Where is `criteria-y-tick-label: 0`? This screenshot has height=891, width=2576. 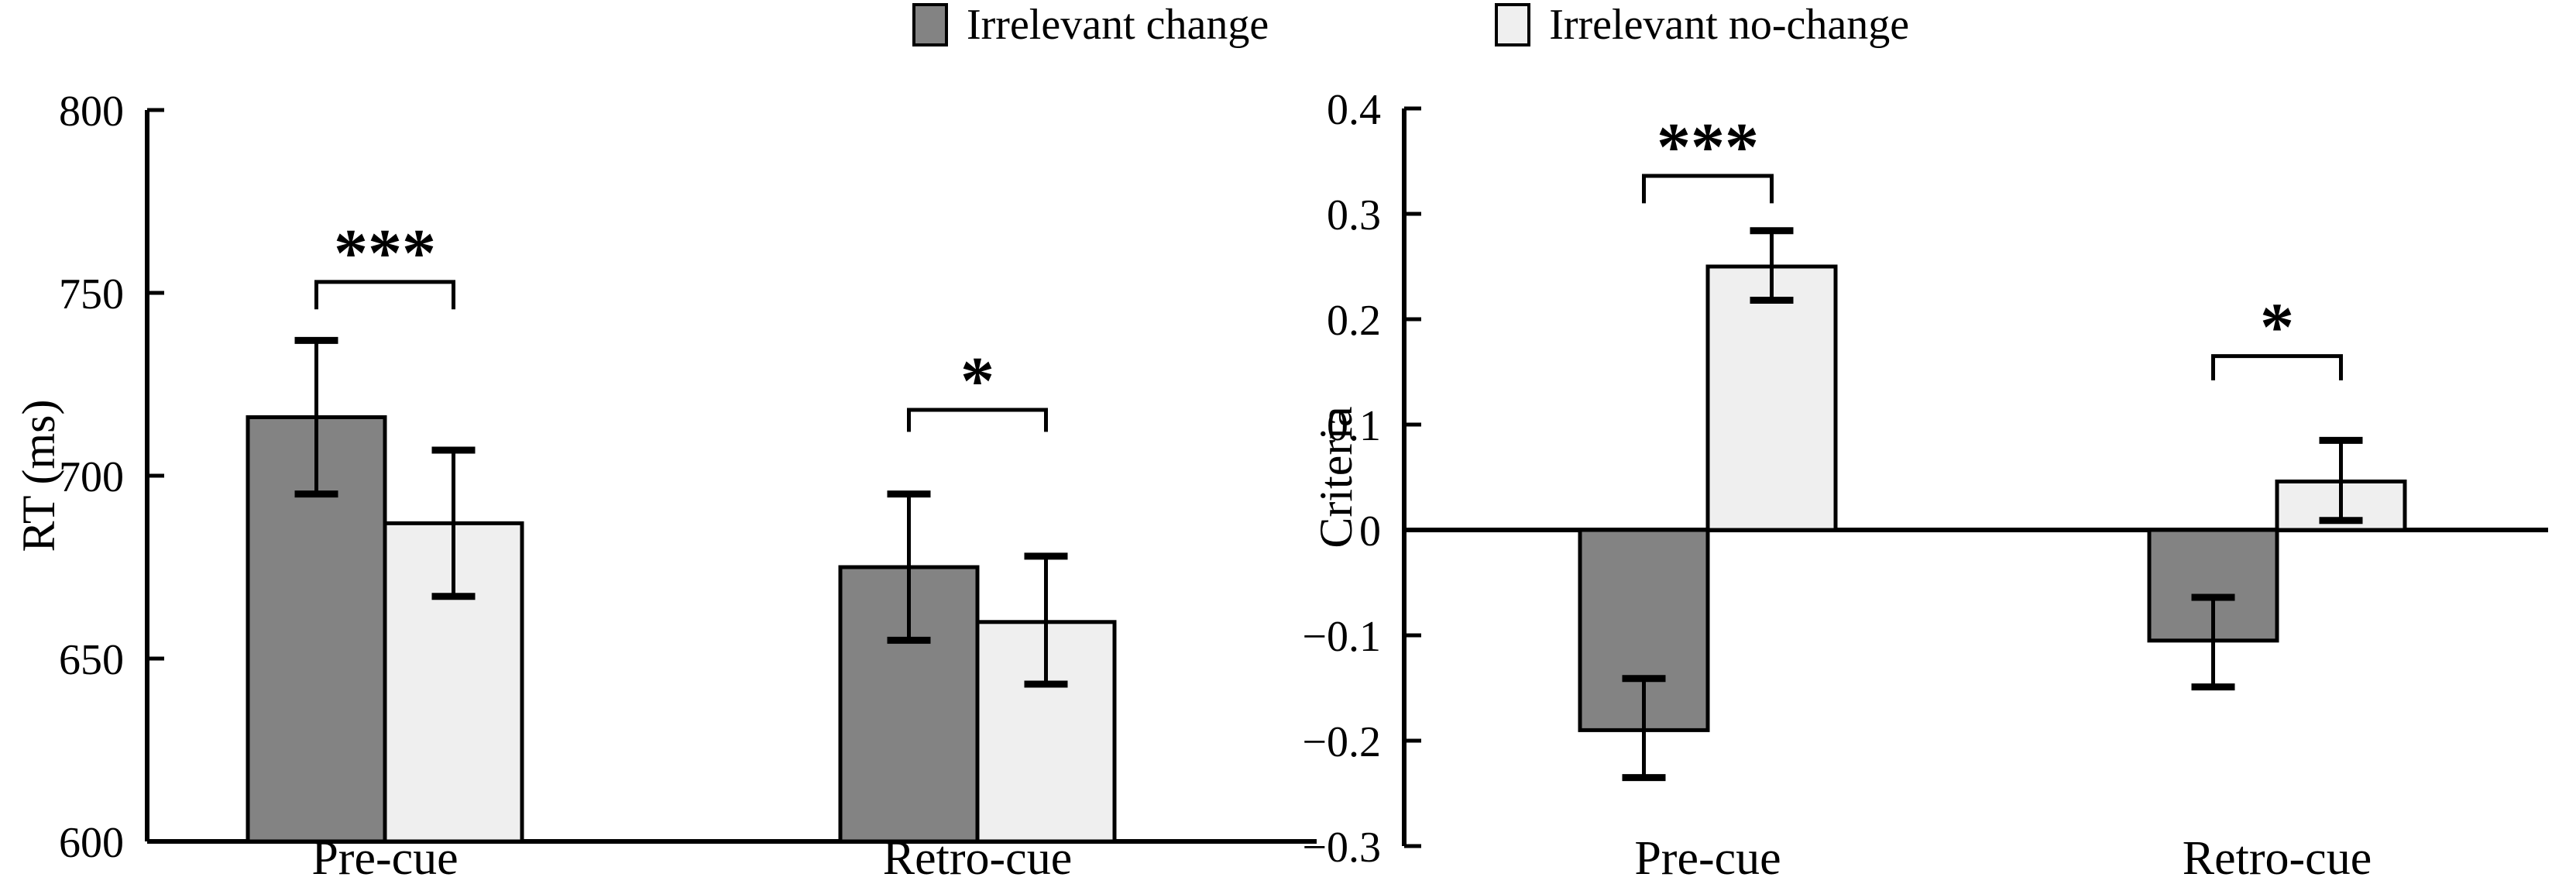
criteria-y-tick-label: 0 is located at coordinates (1370, 531).